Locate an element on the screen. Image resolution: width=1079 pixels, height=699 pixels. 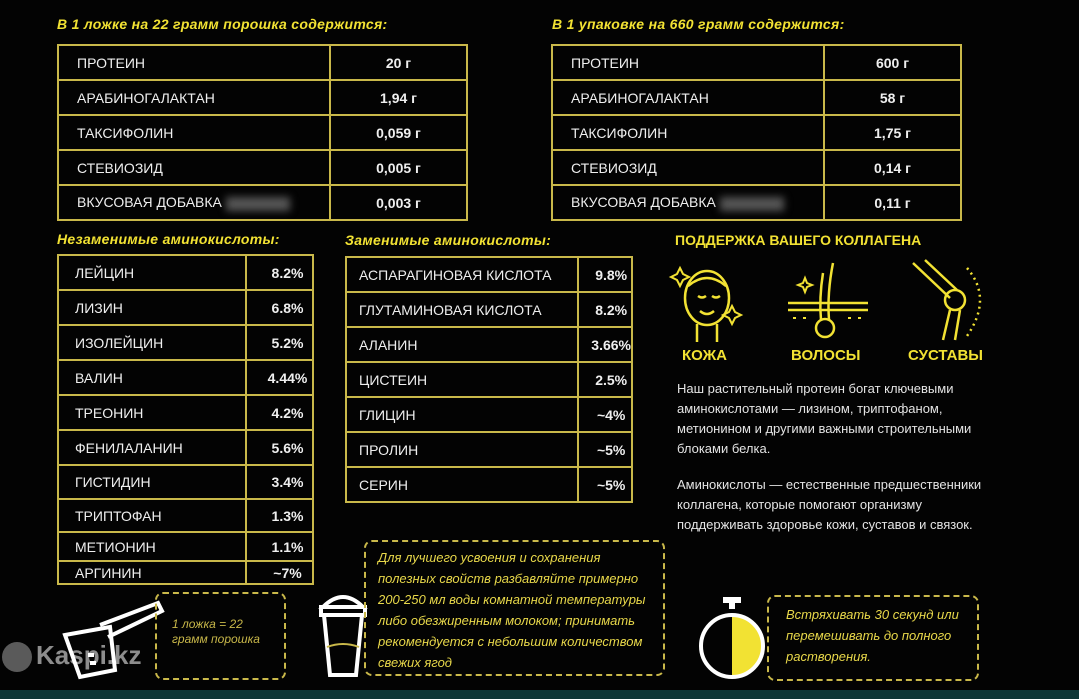
row-value: 0,003 г is located at coordinates (398, 202).